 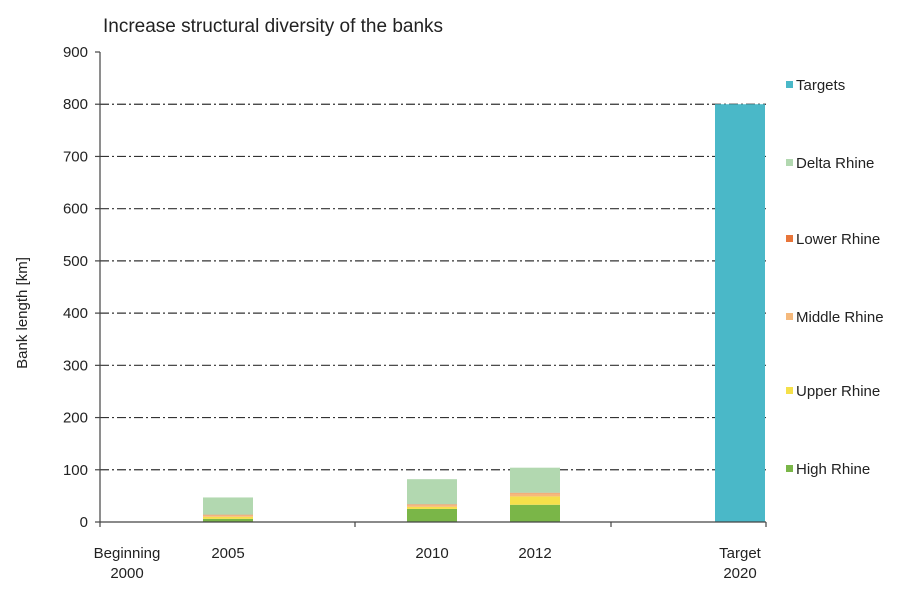 I want to click on x-tick-label-3-0: 2012, so click(x=534, y=553).